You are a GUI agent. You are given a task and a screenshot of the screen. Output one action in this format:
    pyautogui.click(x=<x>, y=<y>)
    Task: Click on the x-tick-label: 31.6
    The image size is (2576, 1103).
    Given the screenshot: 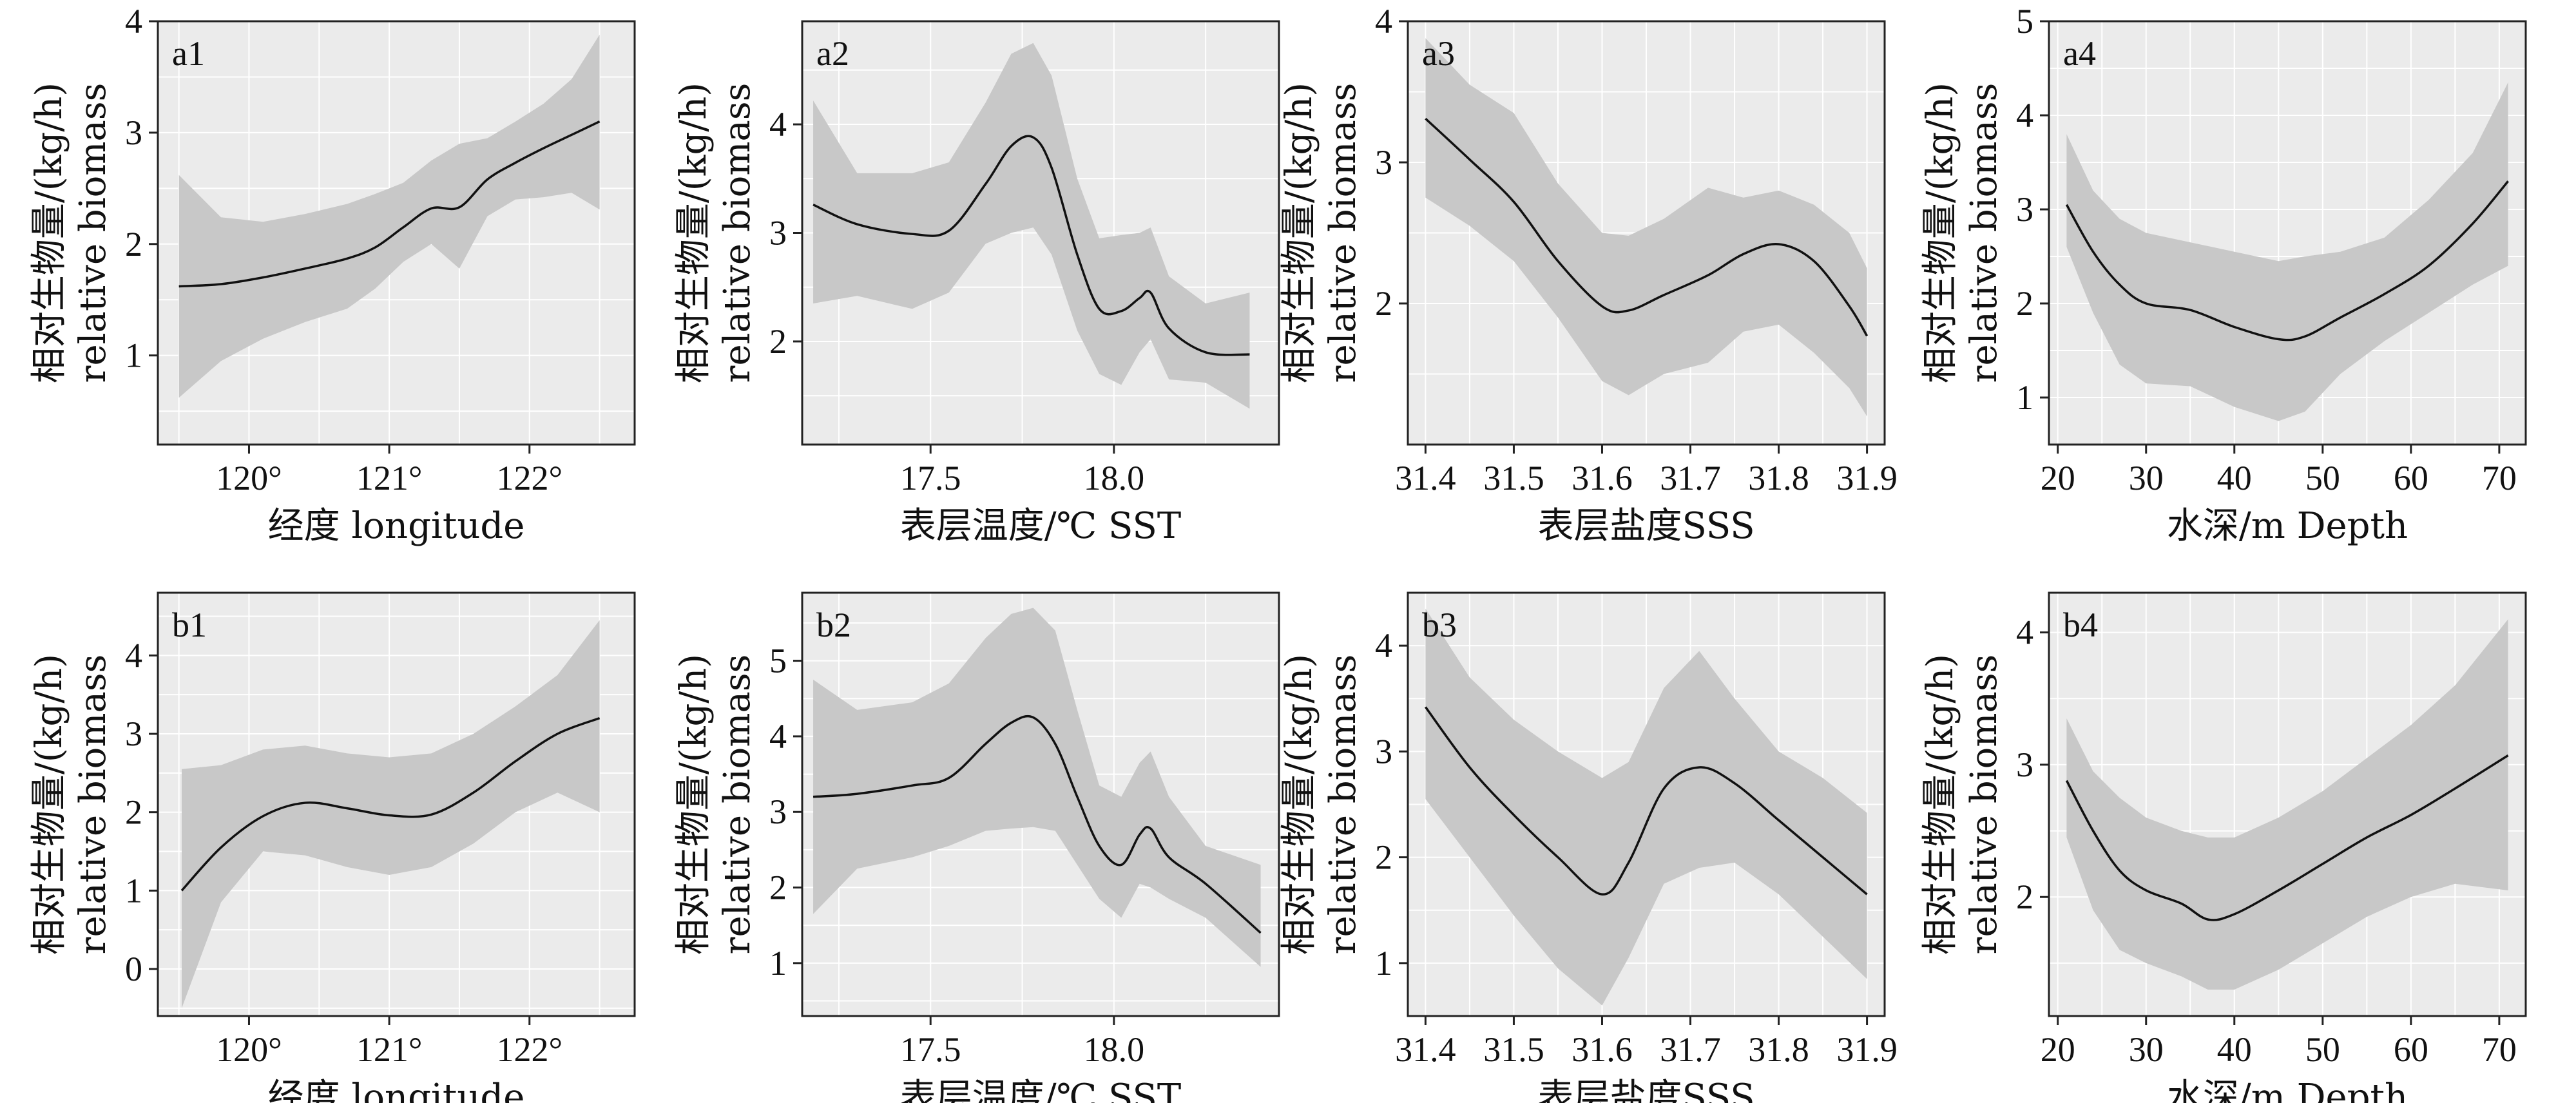 What is the action you would take?
    pyautogui.click(x=1602, y=478)
    